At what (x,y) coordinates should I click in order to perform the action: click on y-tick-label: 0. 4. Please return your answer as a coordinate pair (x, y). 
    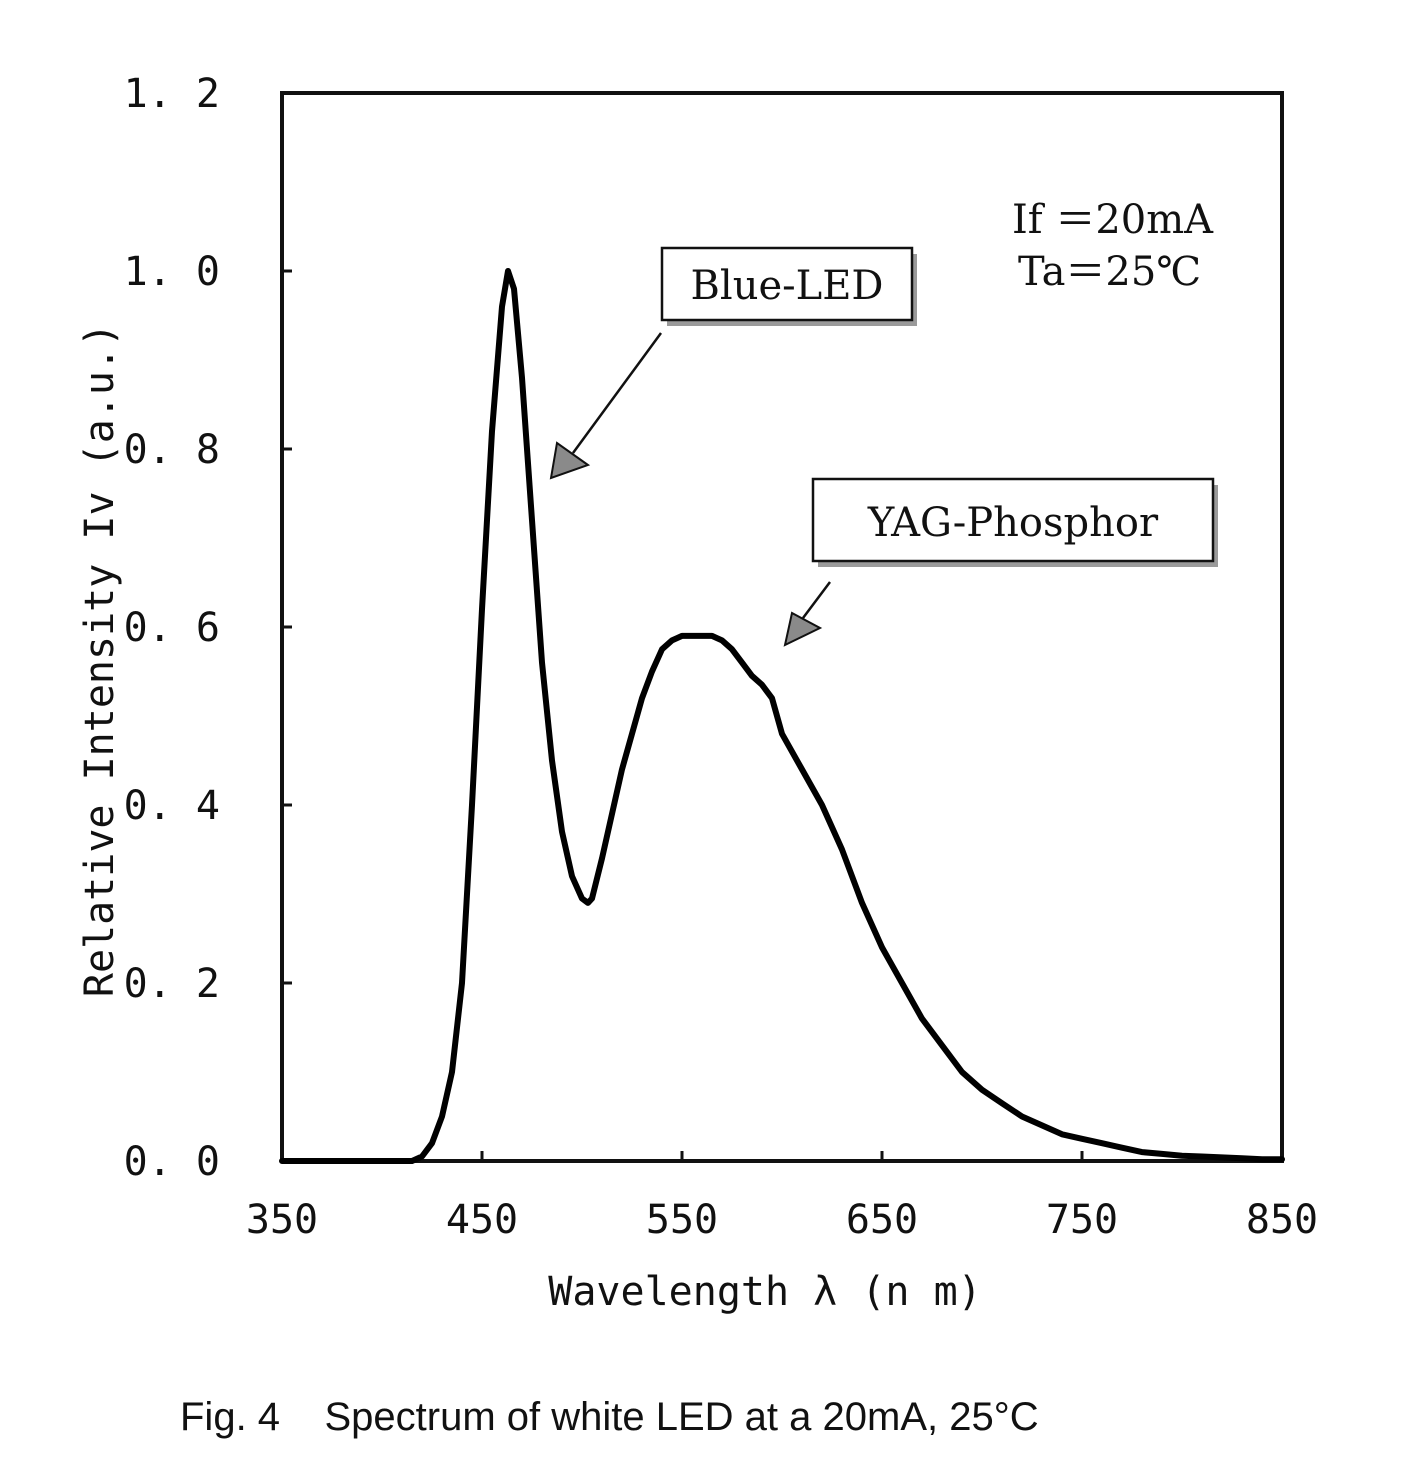
    Looking at the image, I should click on (172, 806).